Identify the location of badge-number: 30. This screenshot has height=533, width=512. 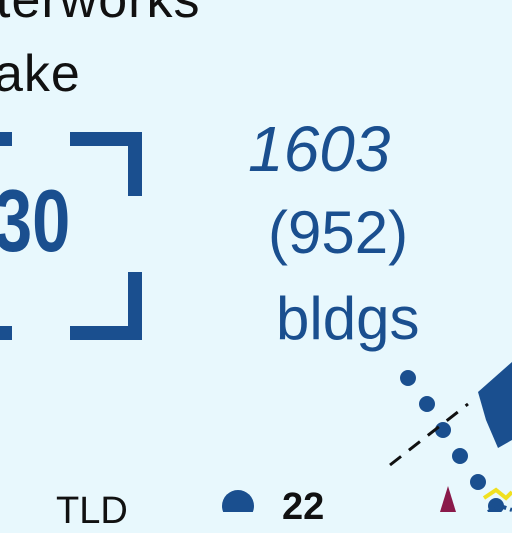
(35, 220).